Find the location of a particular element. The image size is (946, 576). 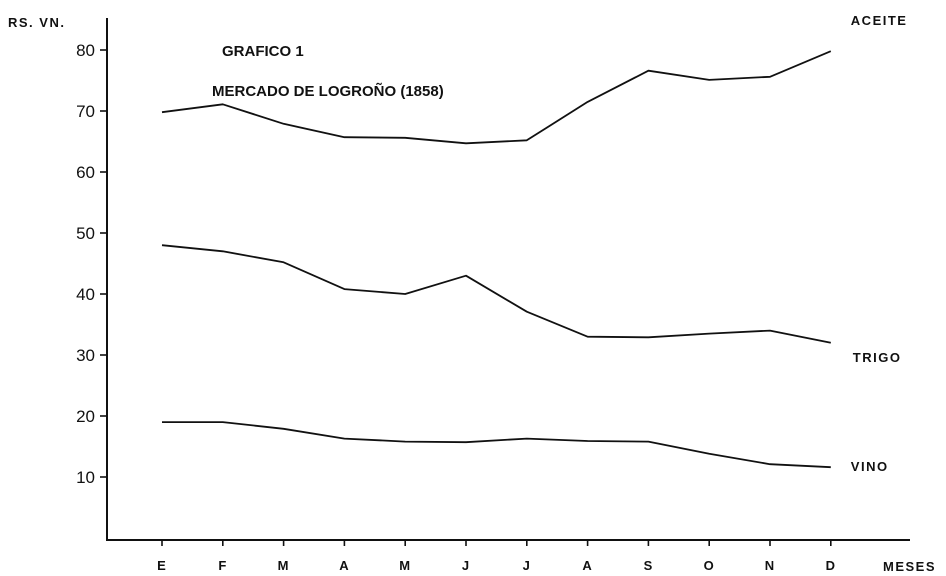

series-line-trigo is located at coordinates (496, 294).